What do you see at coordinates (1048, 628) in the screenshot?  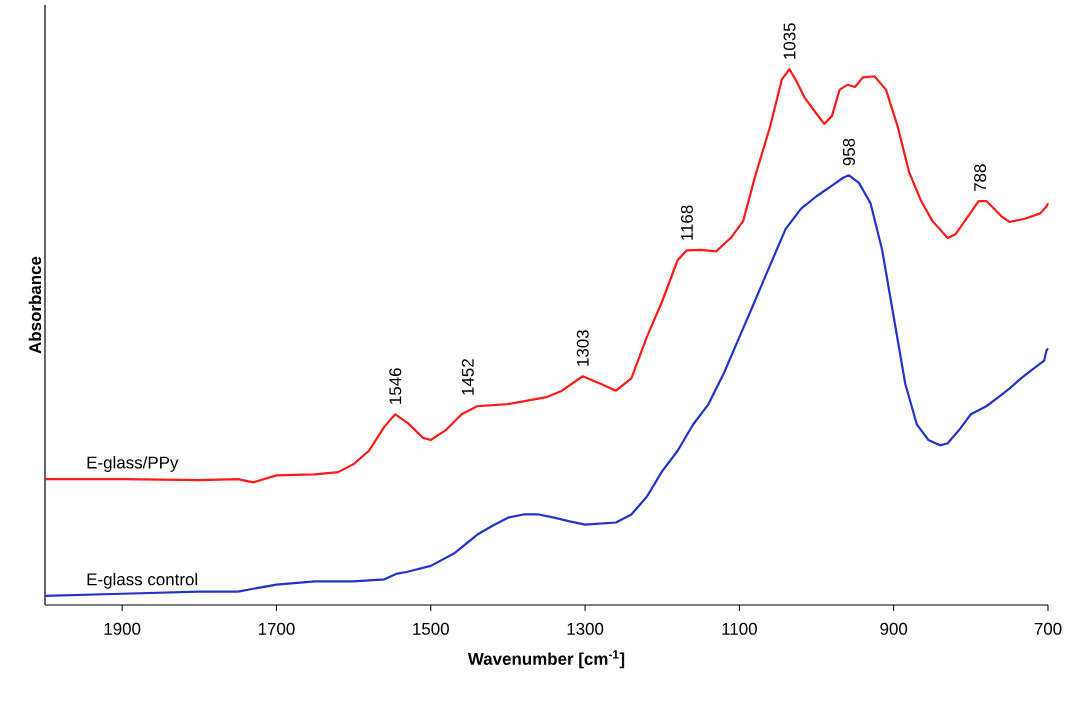 I see `x-tick-label: 700` at bounding box center [1048, 628].